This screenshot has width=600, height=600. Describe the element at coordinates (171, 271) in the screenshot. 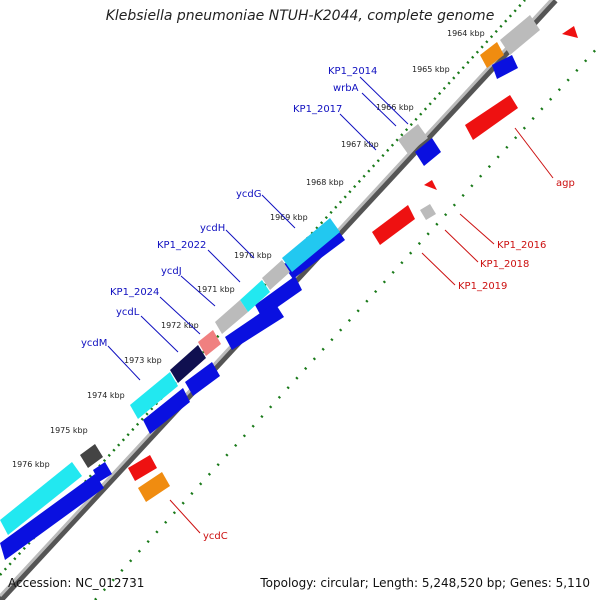

I see `label-ycdJ: ycdJ` at that location.